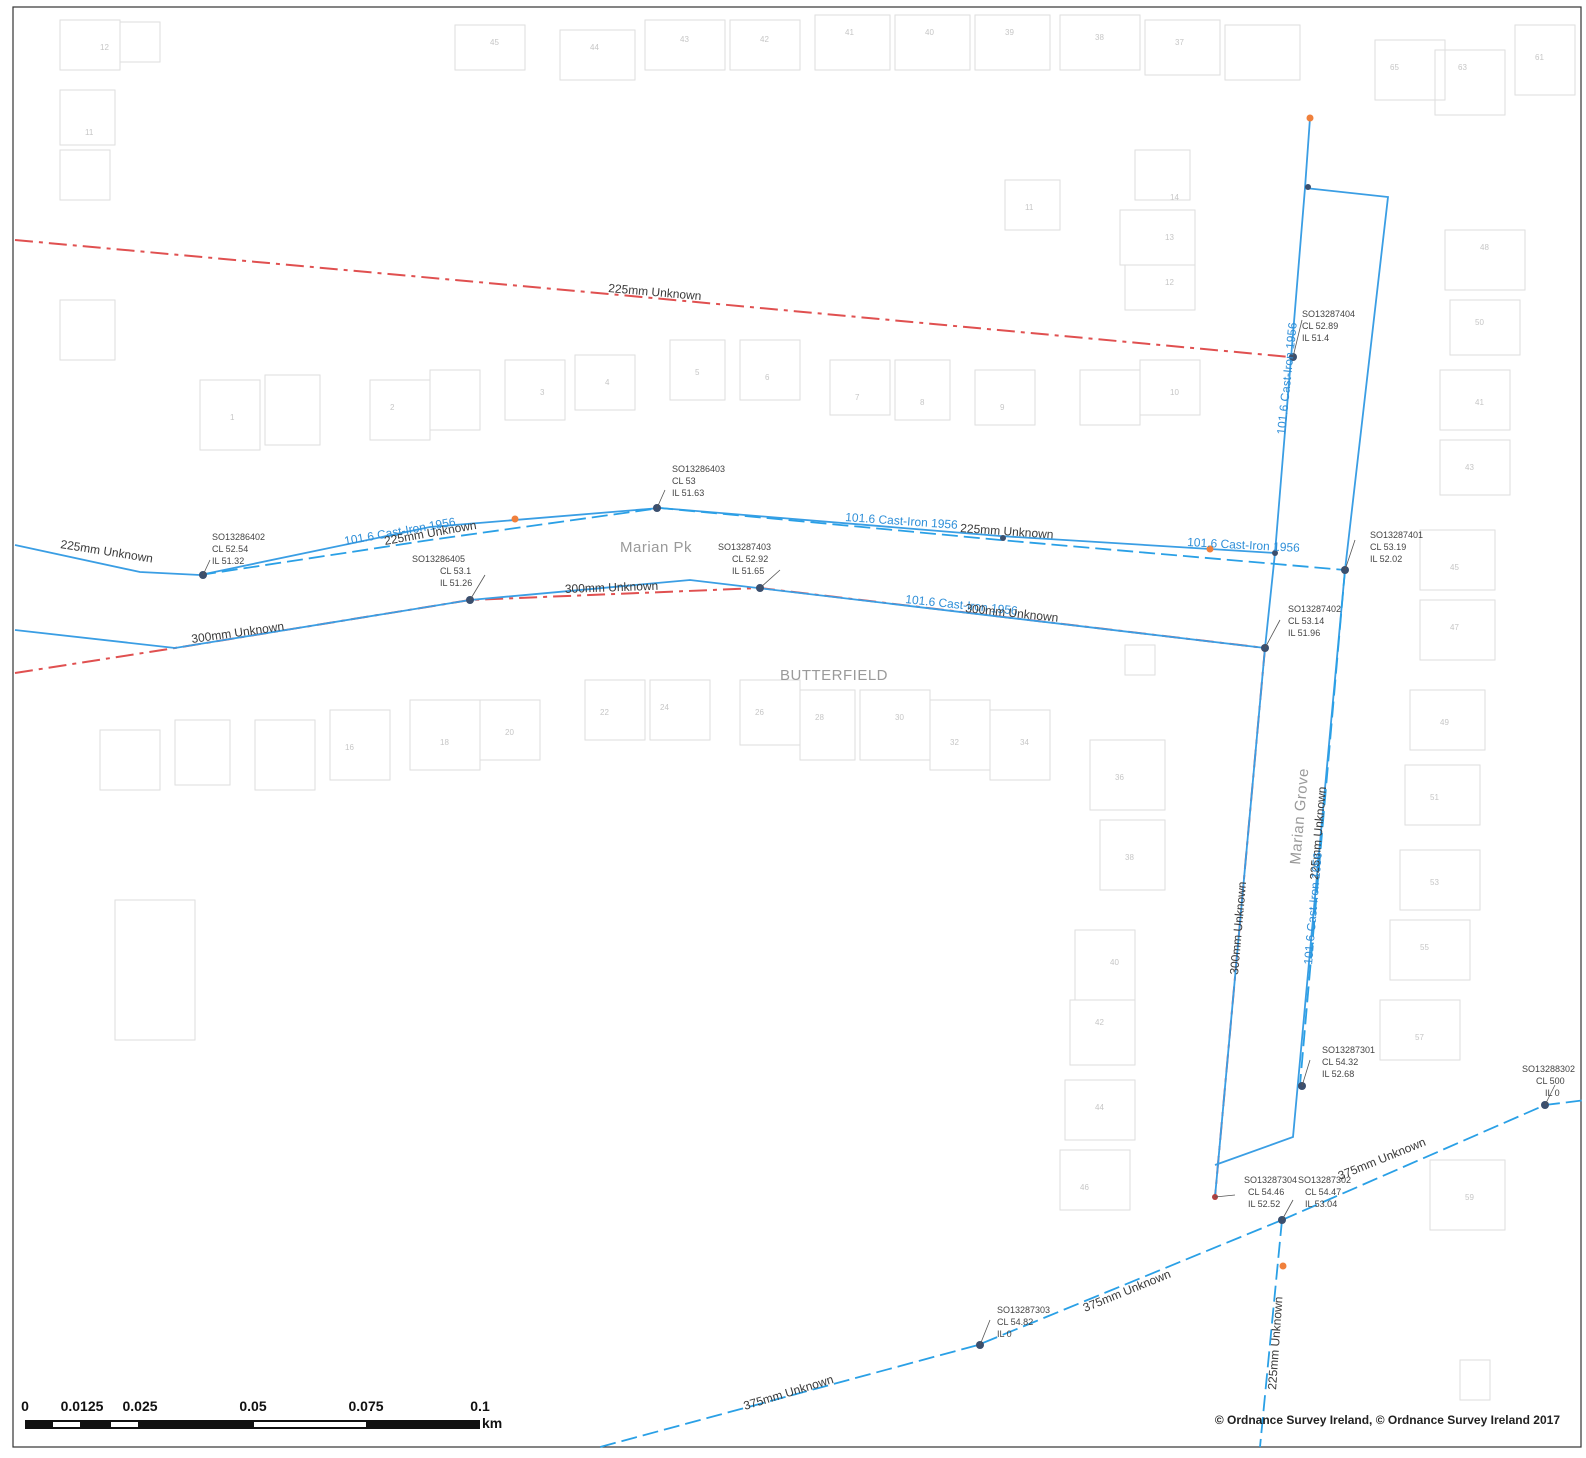 The image size is (1586, 1458). I want to click on svg-text: 46, so click(1084, 1187).